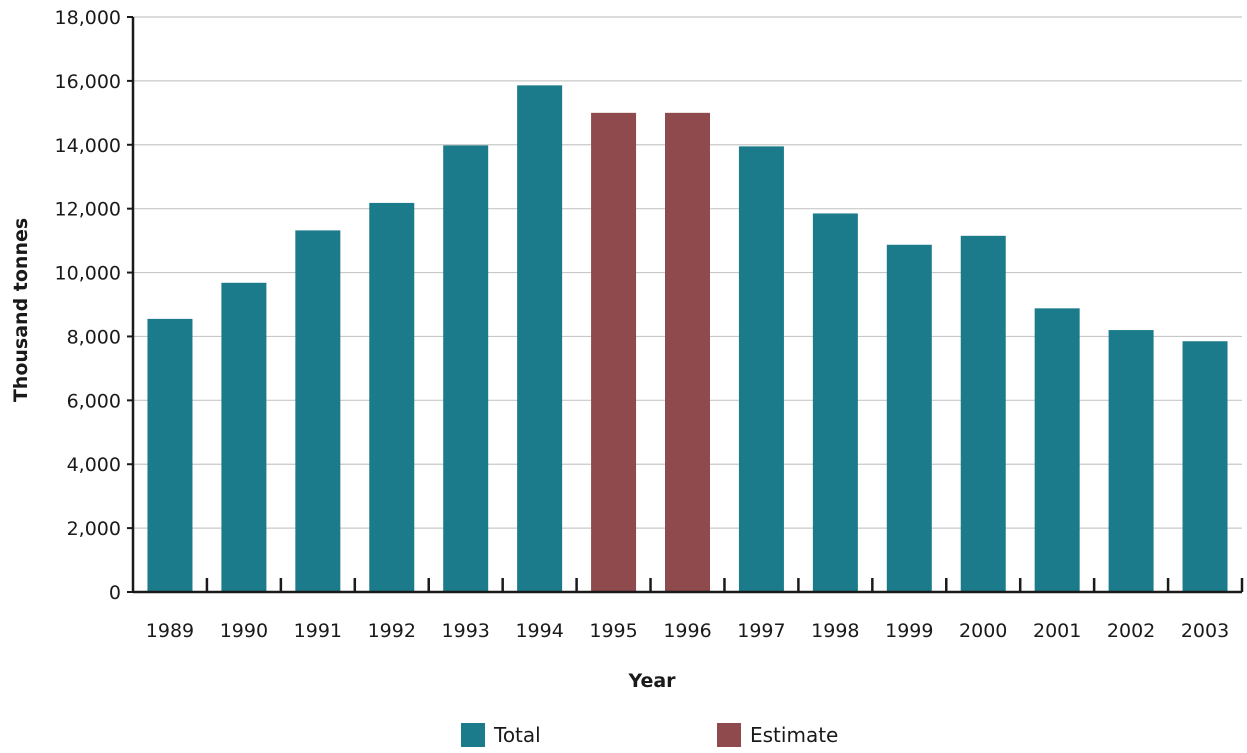  Describe the element at coordinates (244, 437) in the screenshot. I see `bar-1990` at that location.